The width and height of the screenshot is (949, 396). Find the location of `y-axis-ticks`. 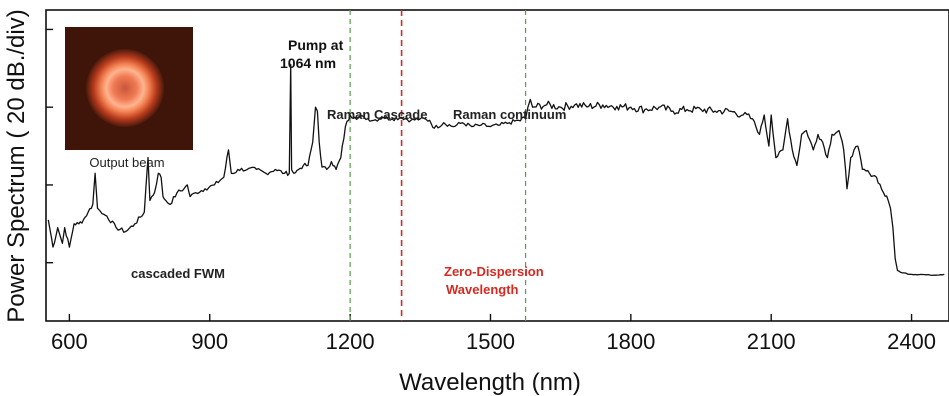

y-axis-ticks is located at coordinates (49, 146).